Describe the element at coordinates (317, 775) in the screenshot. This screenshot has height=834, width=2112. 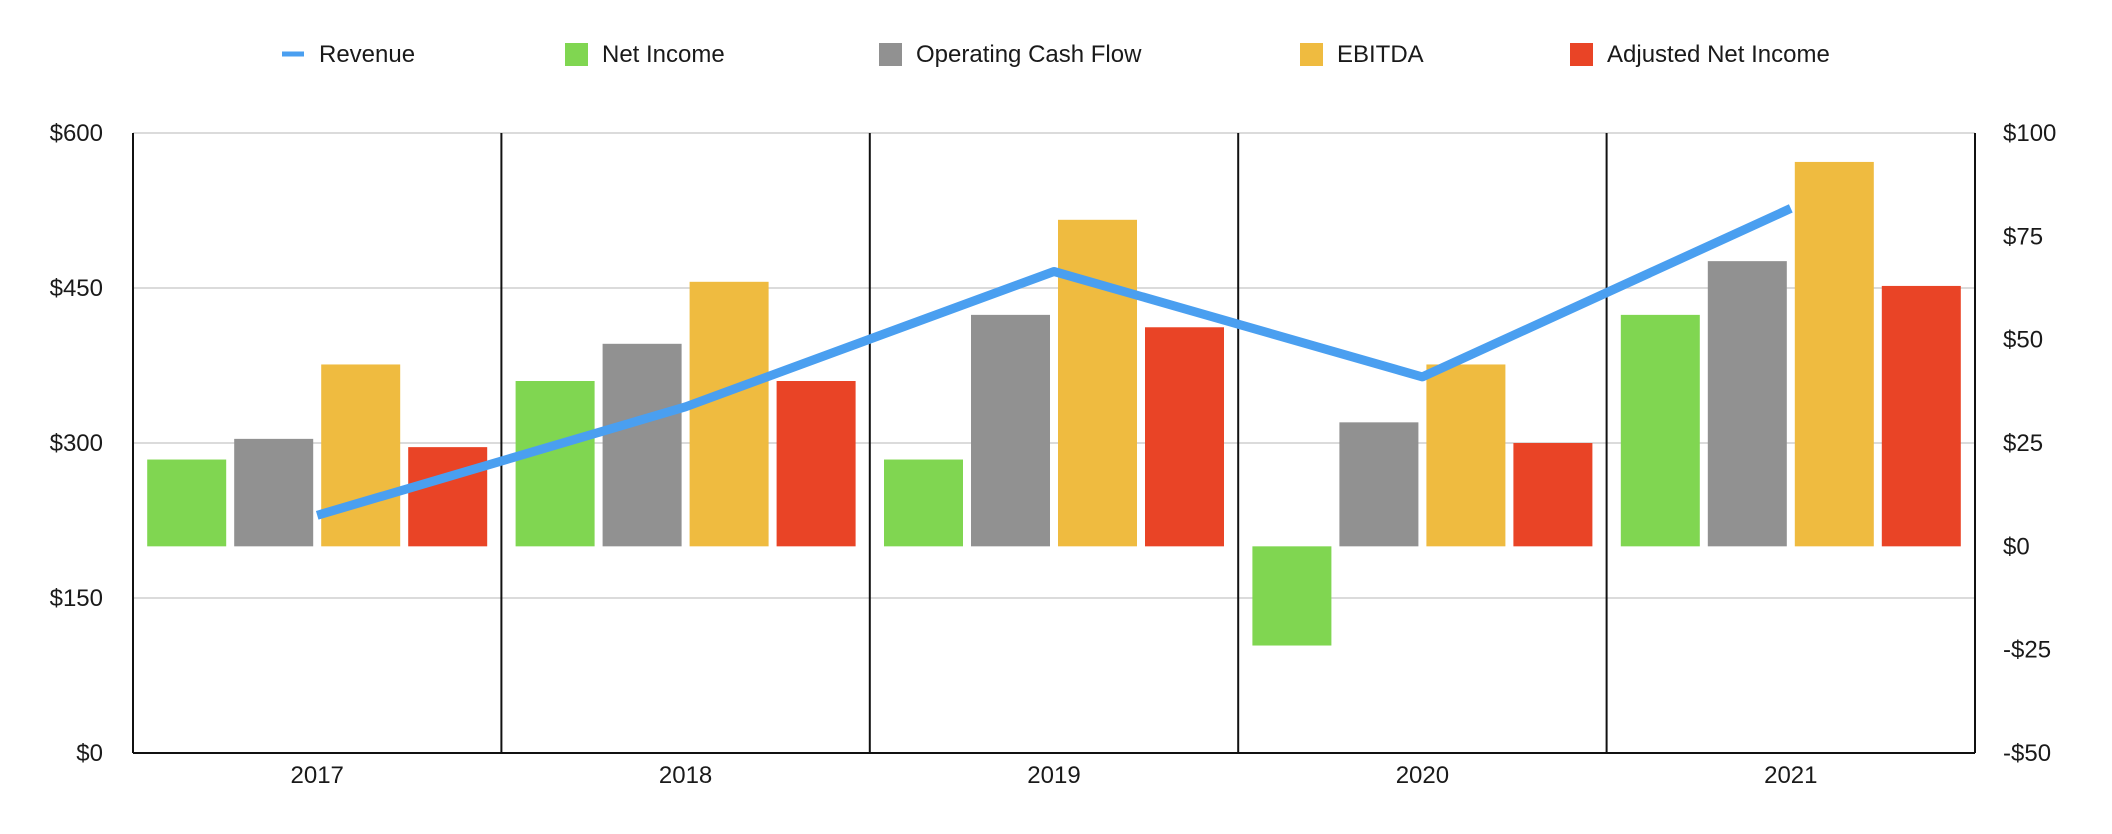
I see `x-tick-label: 2017` at that location.